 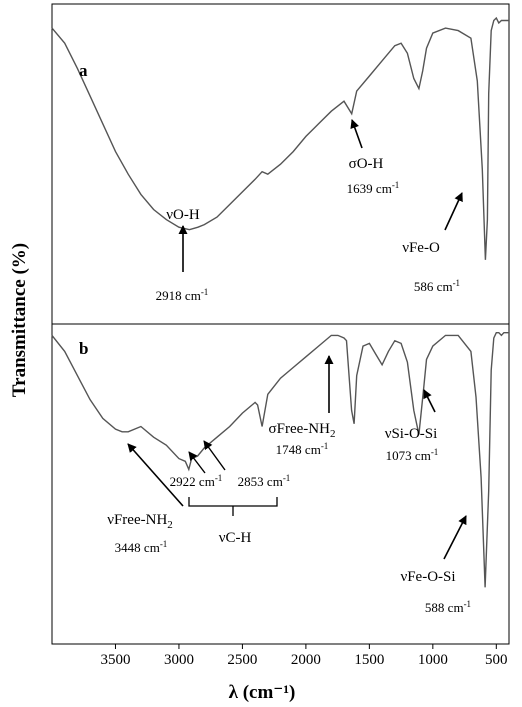 What do you see at coordinates (448, 607) in the screenshot?
I see `label-b-feosi-num: 588 cm-1` at bounding box center [448, 607].